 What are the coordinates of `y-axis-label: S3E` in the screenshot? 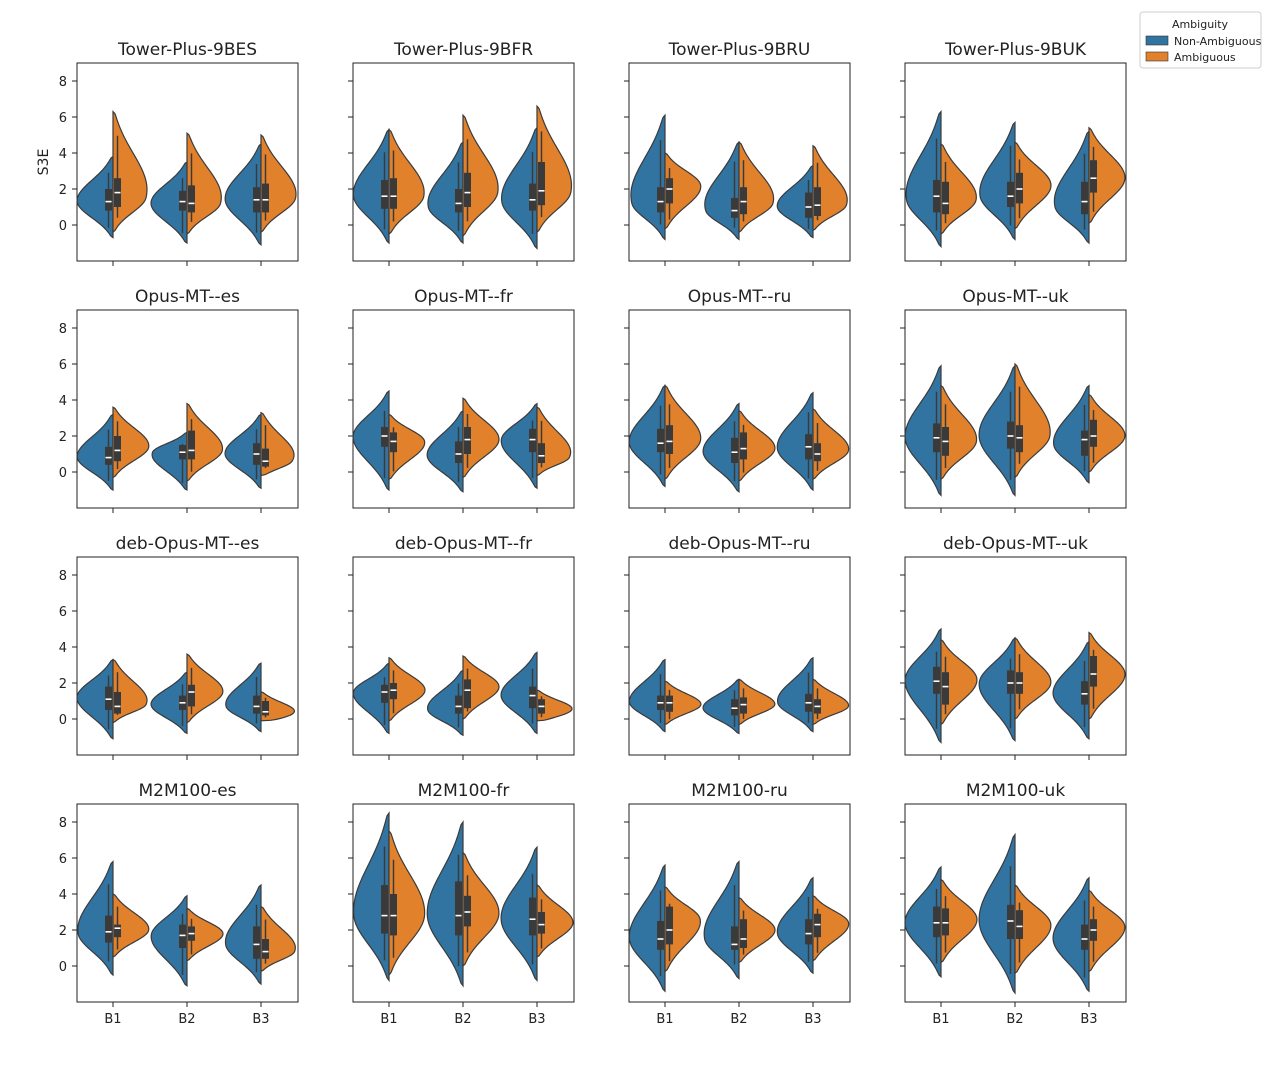 It's located at (44, 162).